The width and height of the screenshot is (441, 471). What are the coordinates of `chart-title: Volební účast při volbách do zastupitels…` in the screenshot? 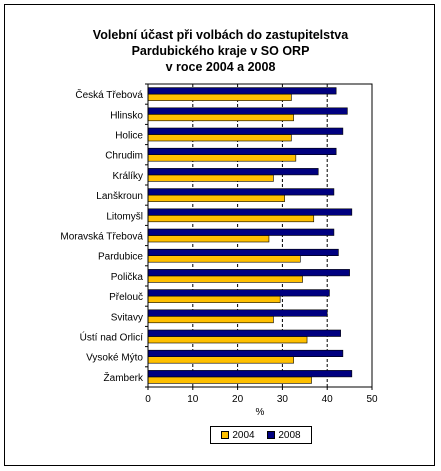 It's located at (220, 51).